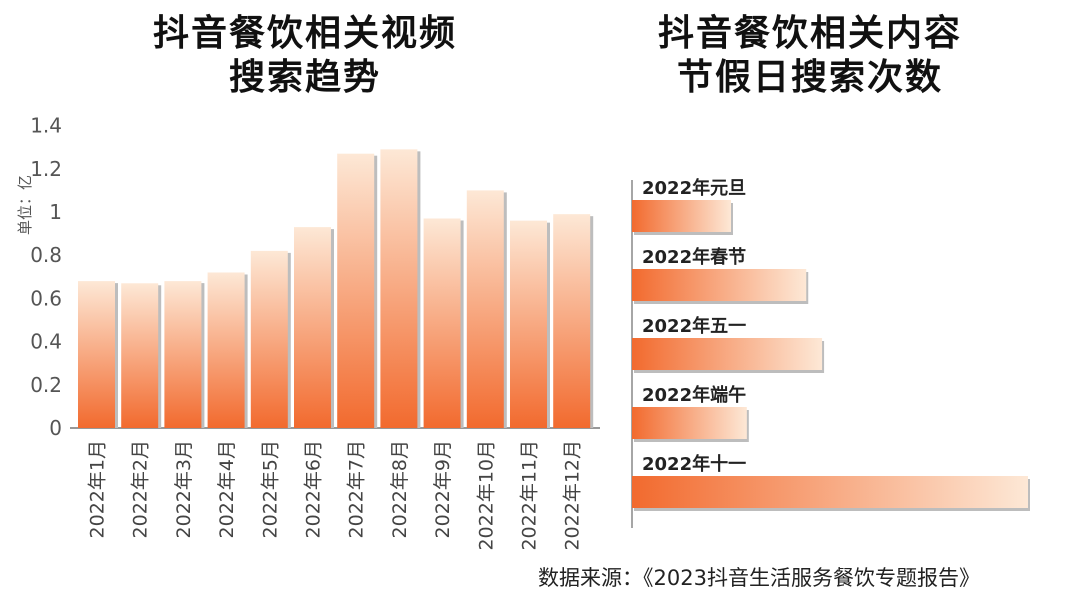 The image size is (1080, 600). Describe the element at coordinates (98, 489) in the screenshot. I see `x-tick-label: 2022年1月` at that location.